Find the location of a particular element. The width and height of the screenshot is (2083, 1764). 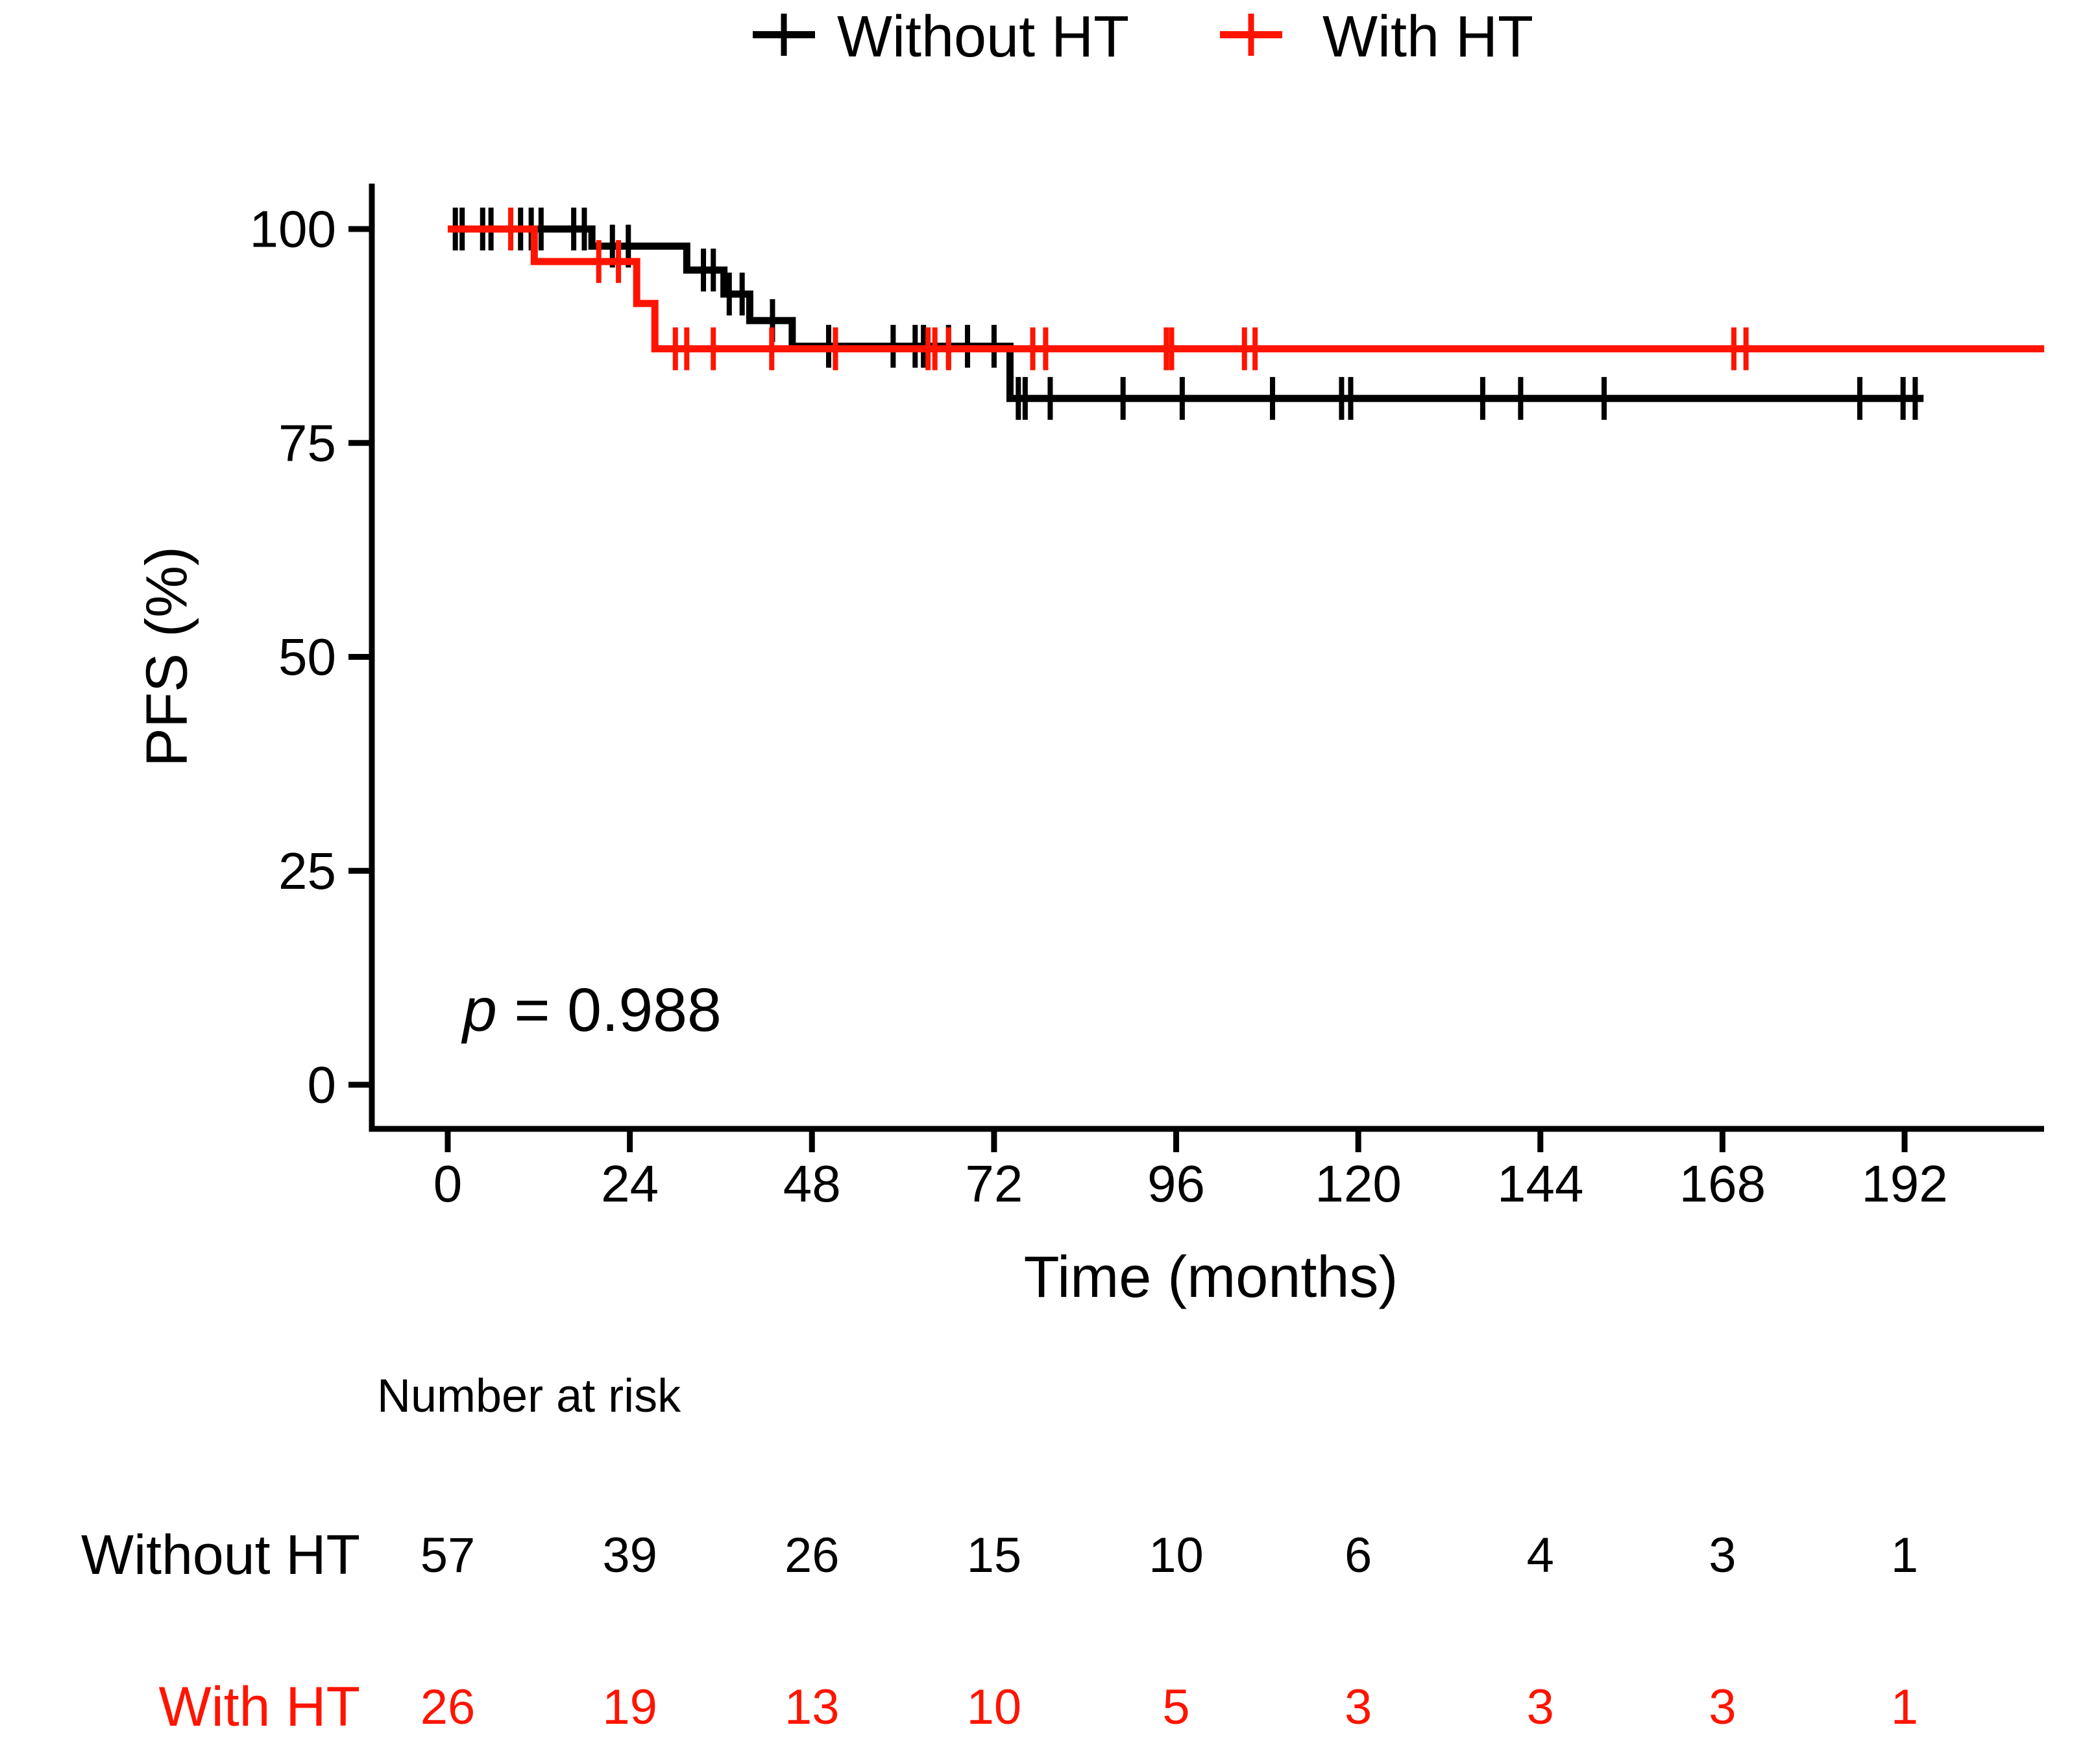

risk-count-with-ht-t24: 19 is located at coordinates (629, 1707).